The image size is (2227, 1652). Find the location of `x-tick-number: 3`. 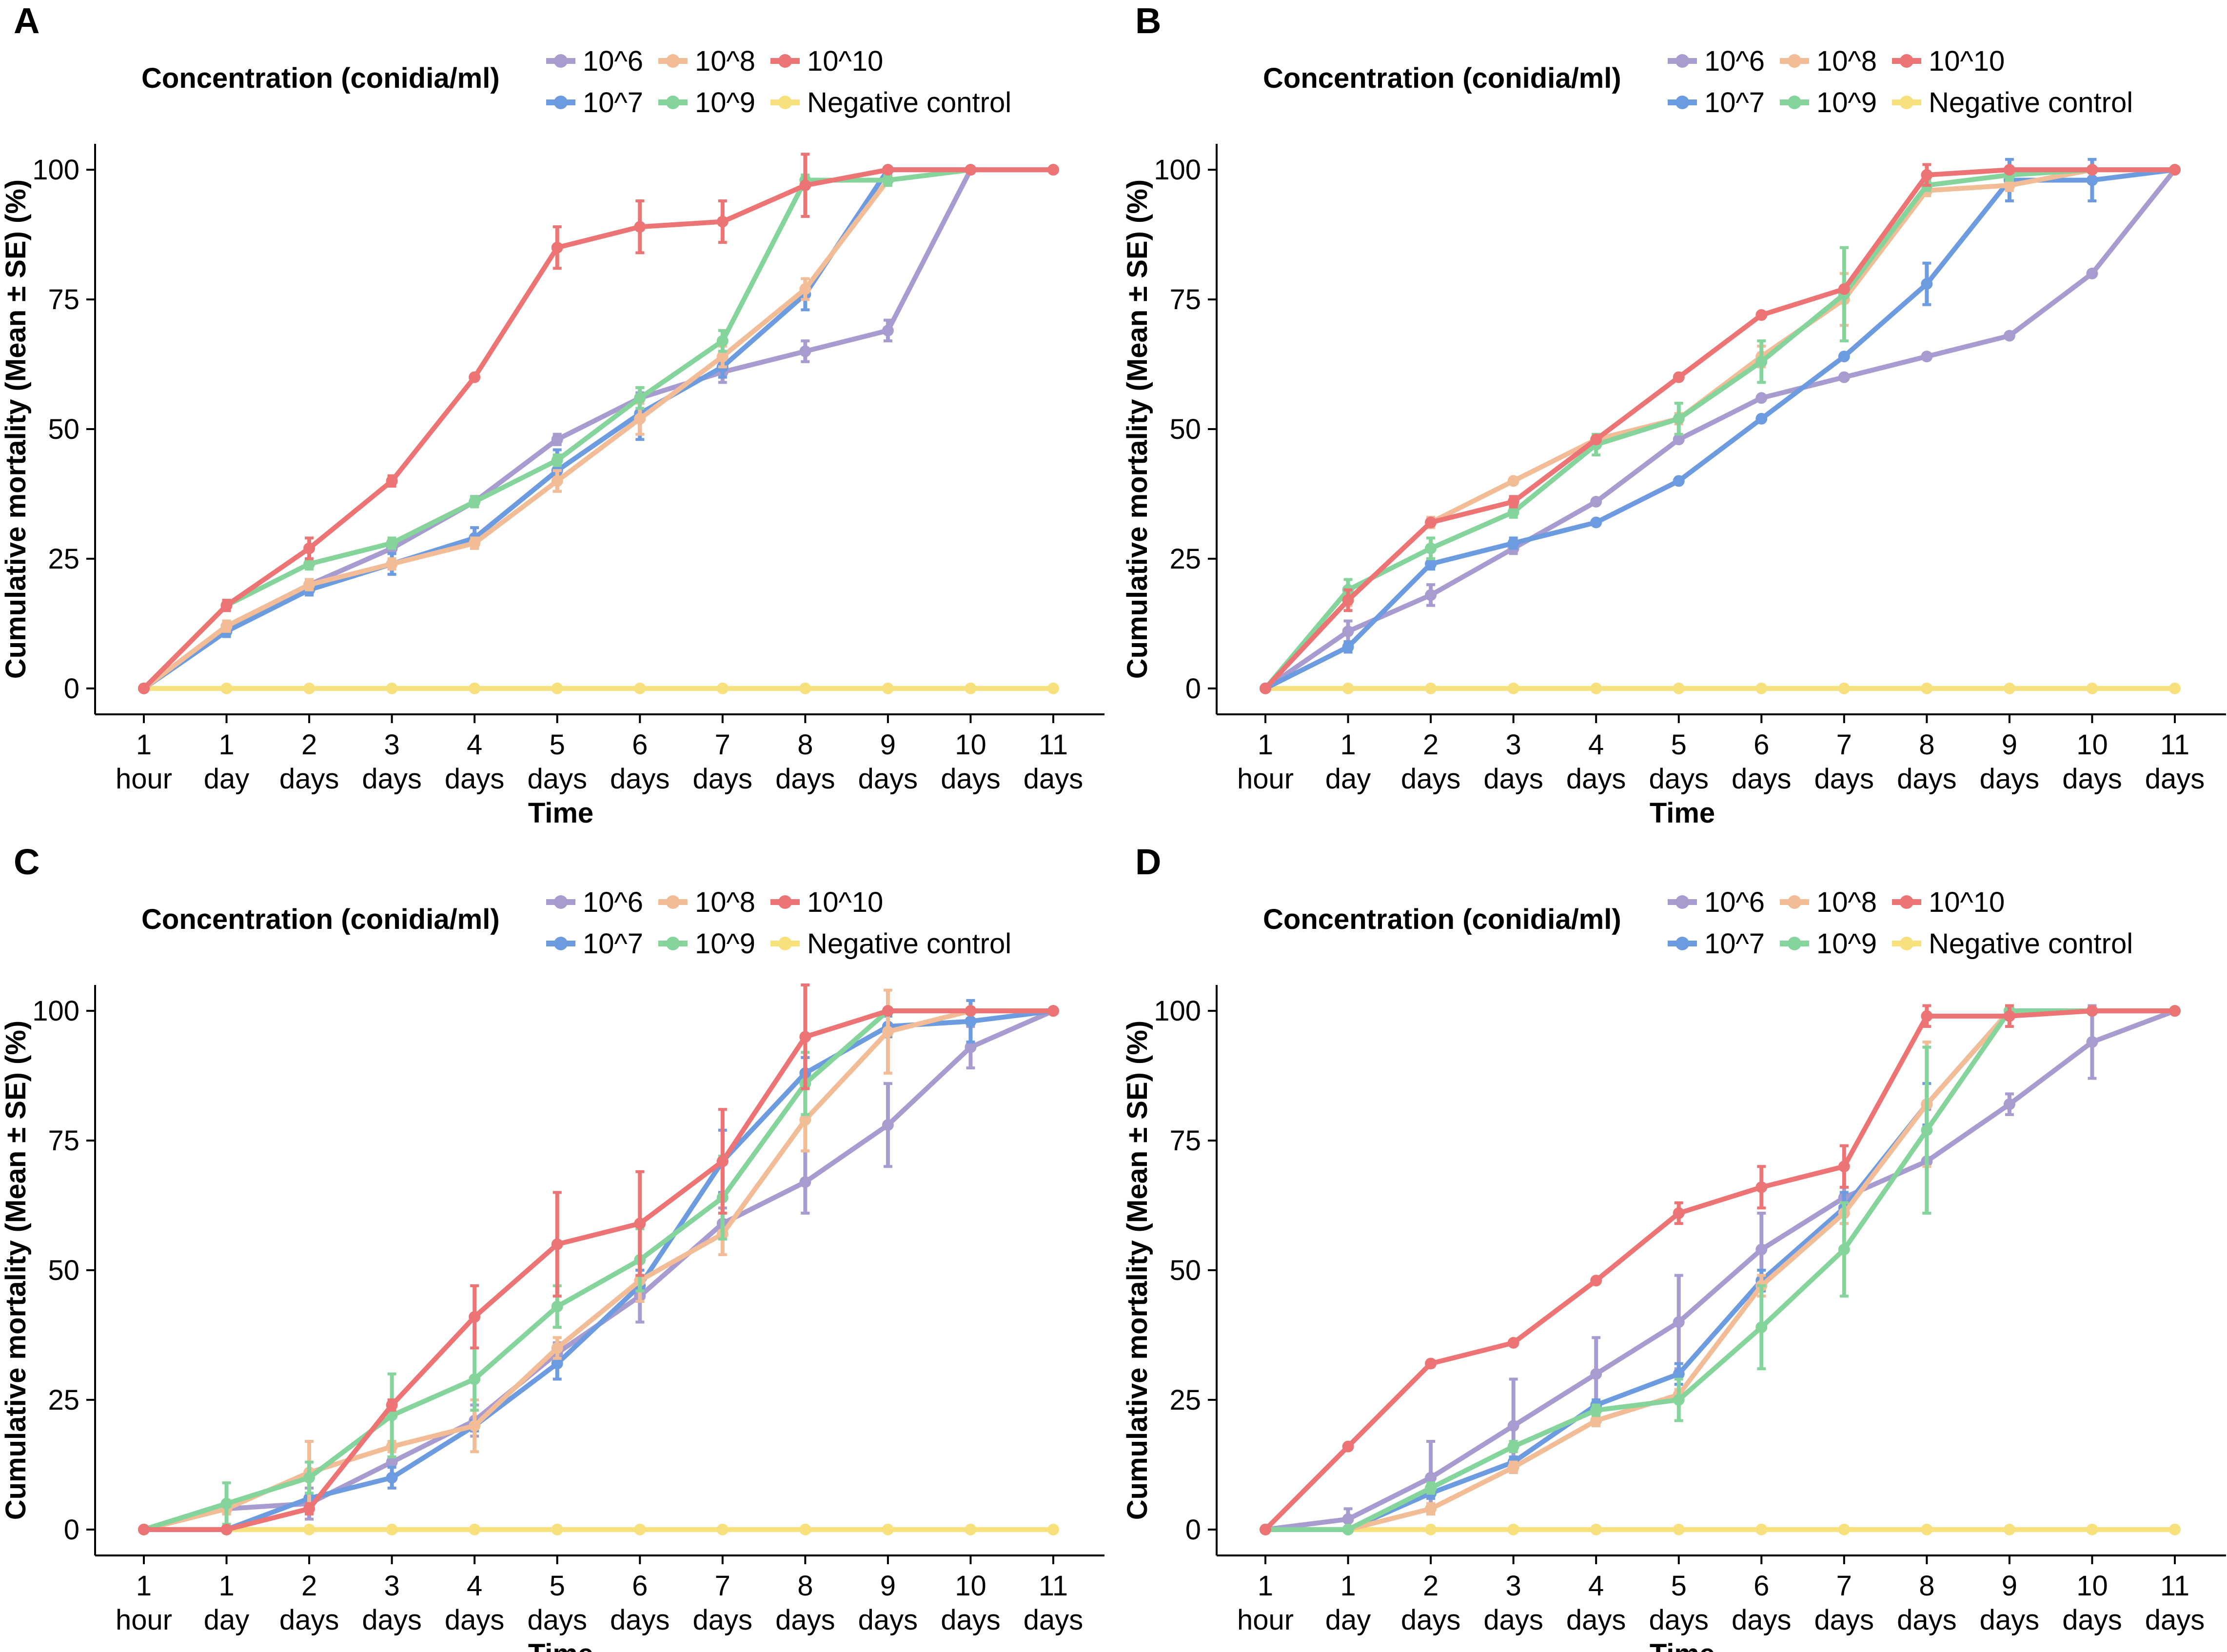

x-tick-number: 3 is located at coordinates (1513, 1586).